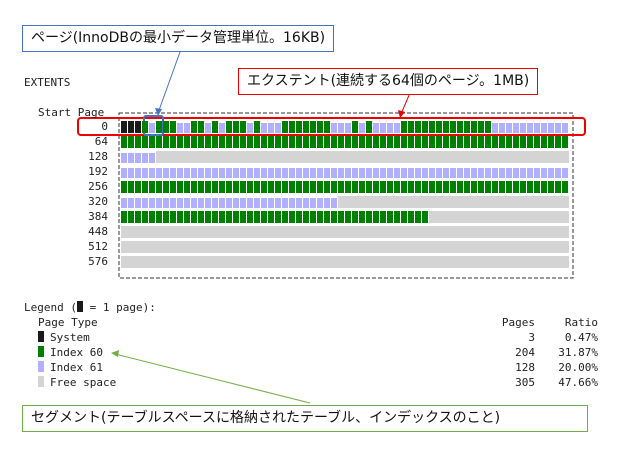 This screenshot has height=459, width=620. I want to click on row-start-label: 0, so click(104, 126).